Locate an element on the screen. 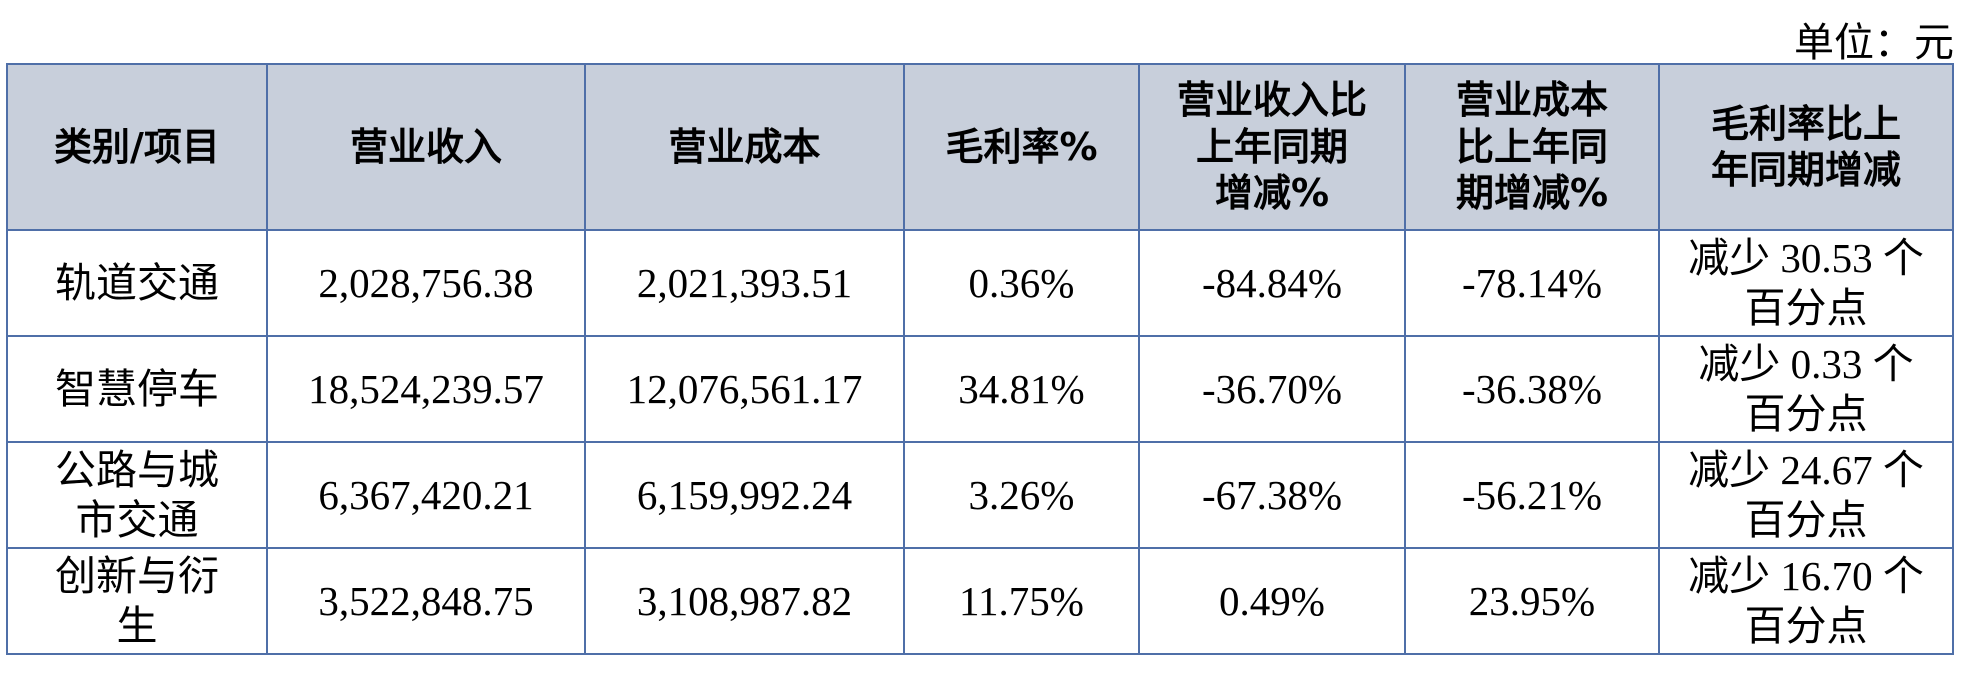  value-cell: -36.38% is located at coordinates (1532, 389).